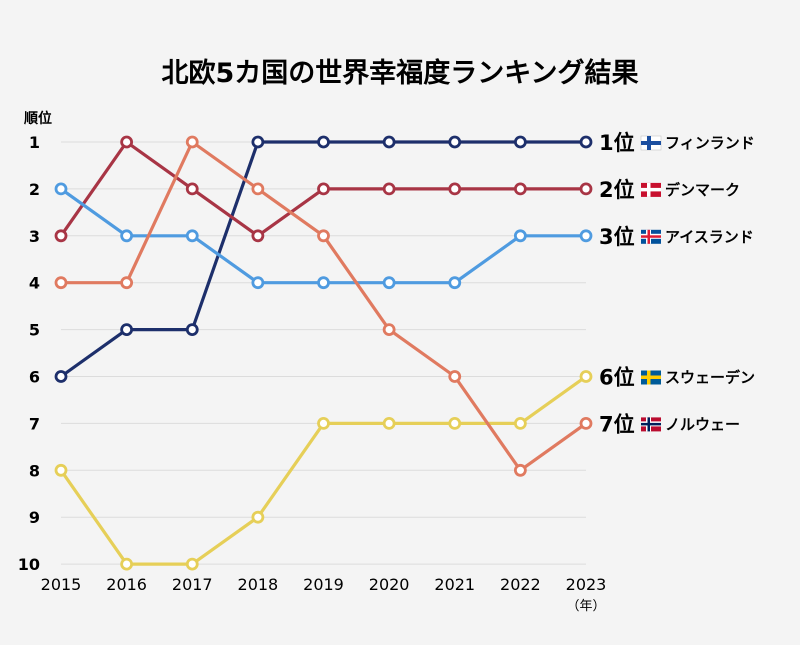 Image resolution: width=800 pixels, height=645 pixels. I want to click on x-tick-label: 2017, so click(192, 584).